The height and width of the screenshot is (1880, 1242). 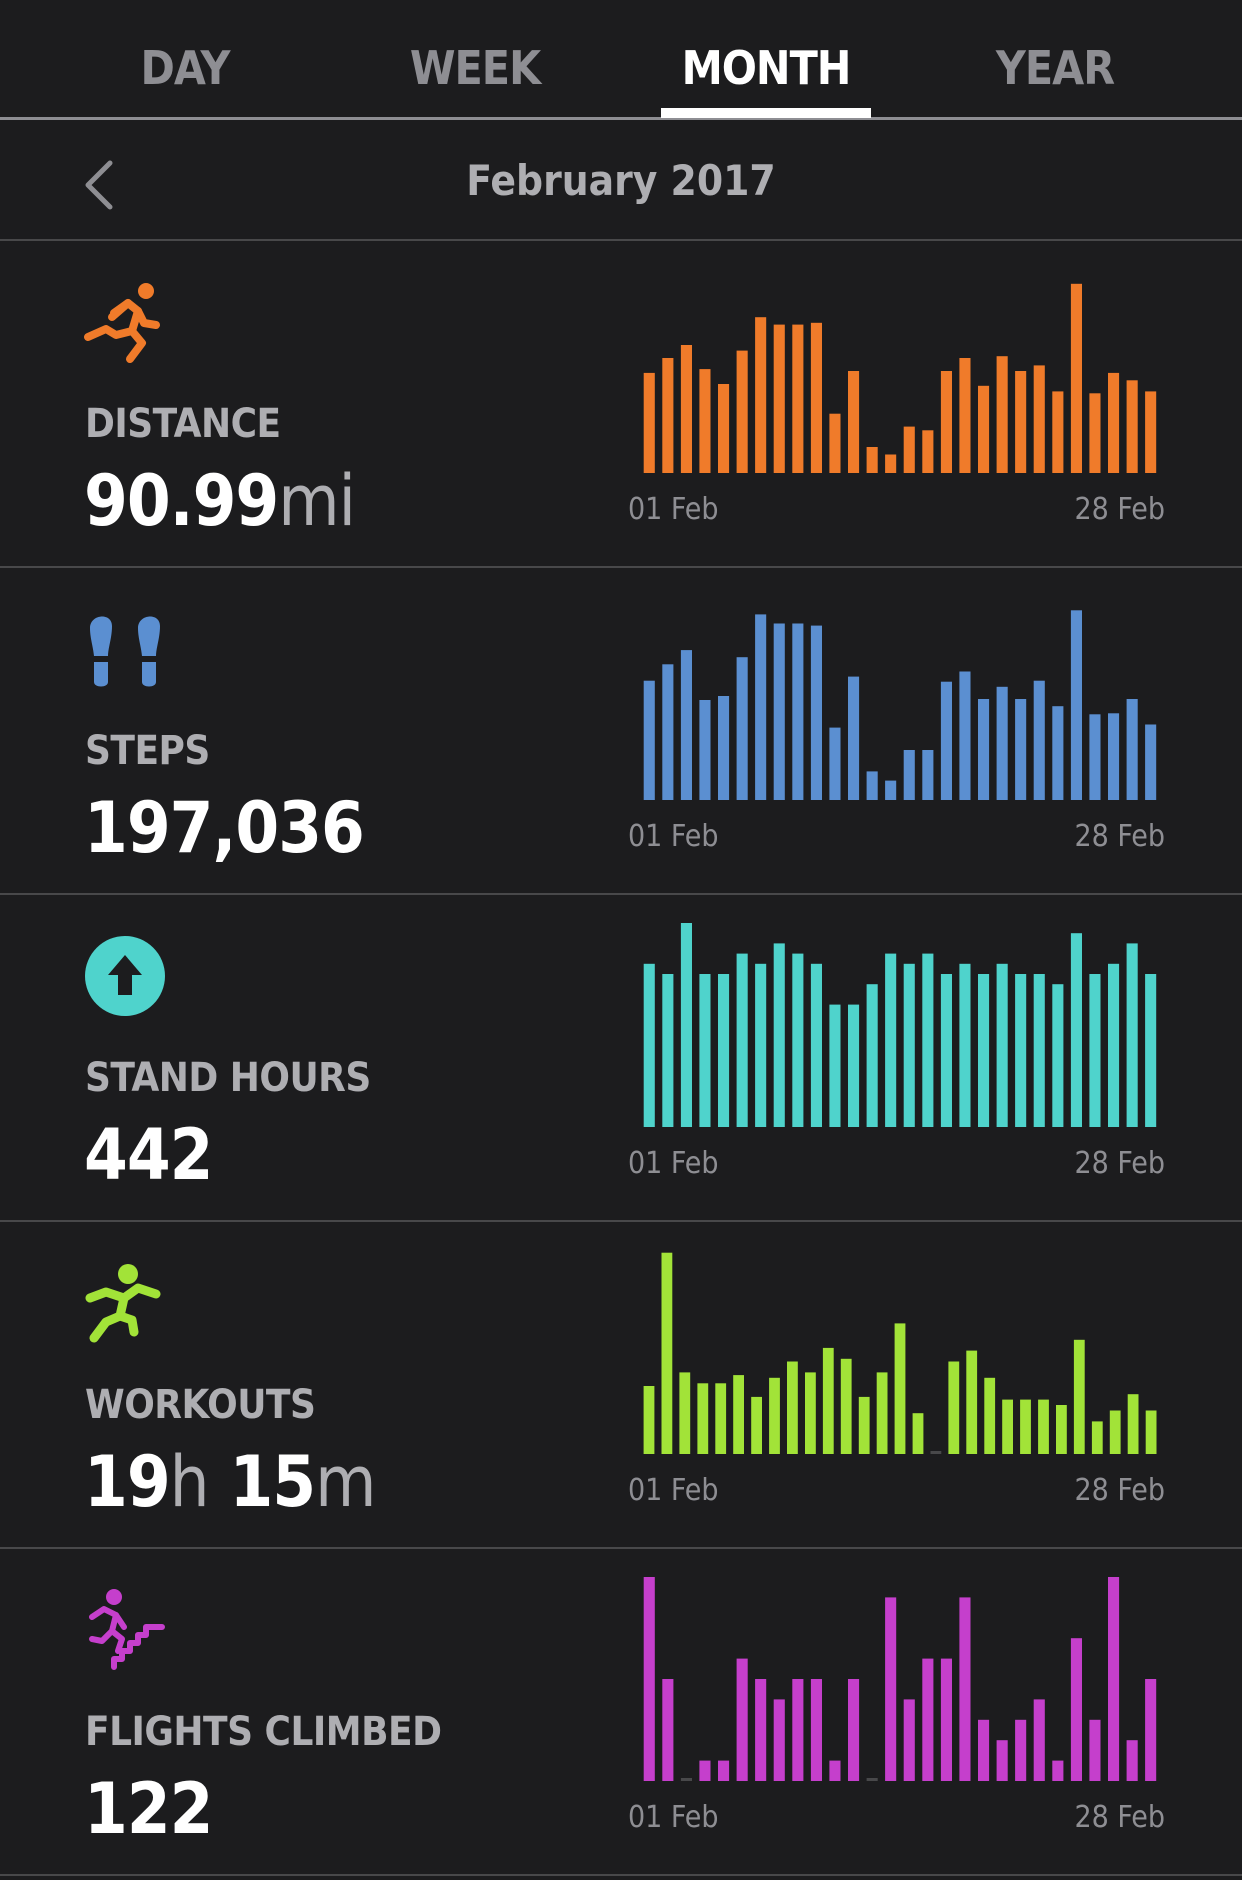 I want to click on distance-bar-chart: 01 Feb 28 Feb, so click(x=896, y=405).